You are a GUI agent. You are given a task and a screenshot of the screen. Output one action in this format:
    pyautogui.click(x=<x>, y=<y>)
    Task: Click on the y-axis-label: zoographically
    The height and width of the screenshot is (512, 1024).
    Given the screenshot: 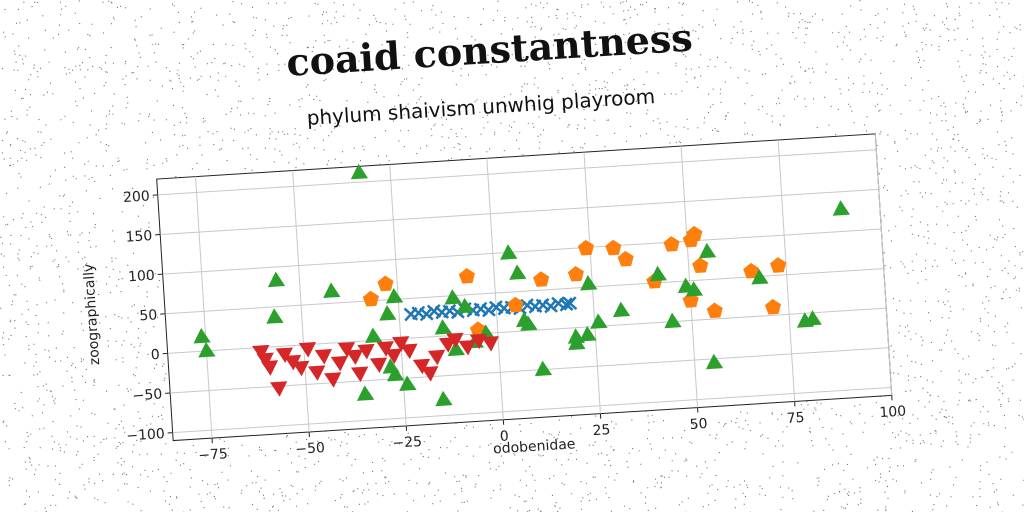 What is the action you would take?
    pyautogui.click(x=92, y=314)
    